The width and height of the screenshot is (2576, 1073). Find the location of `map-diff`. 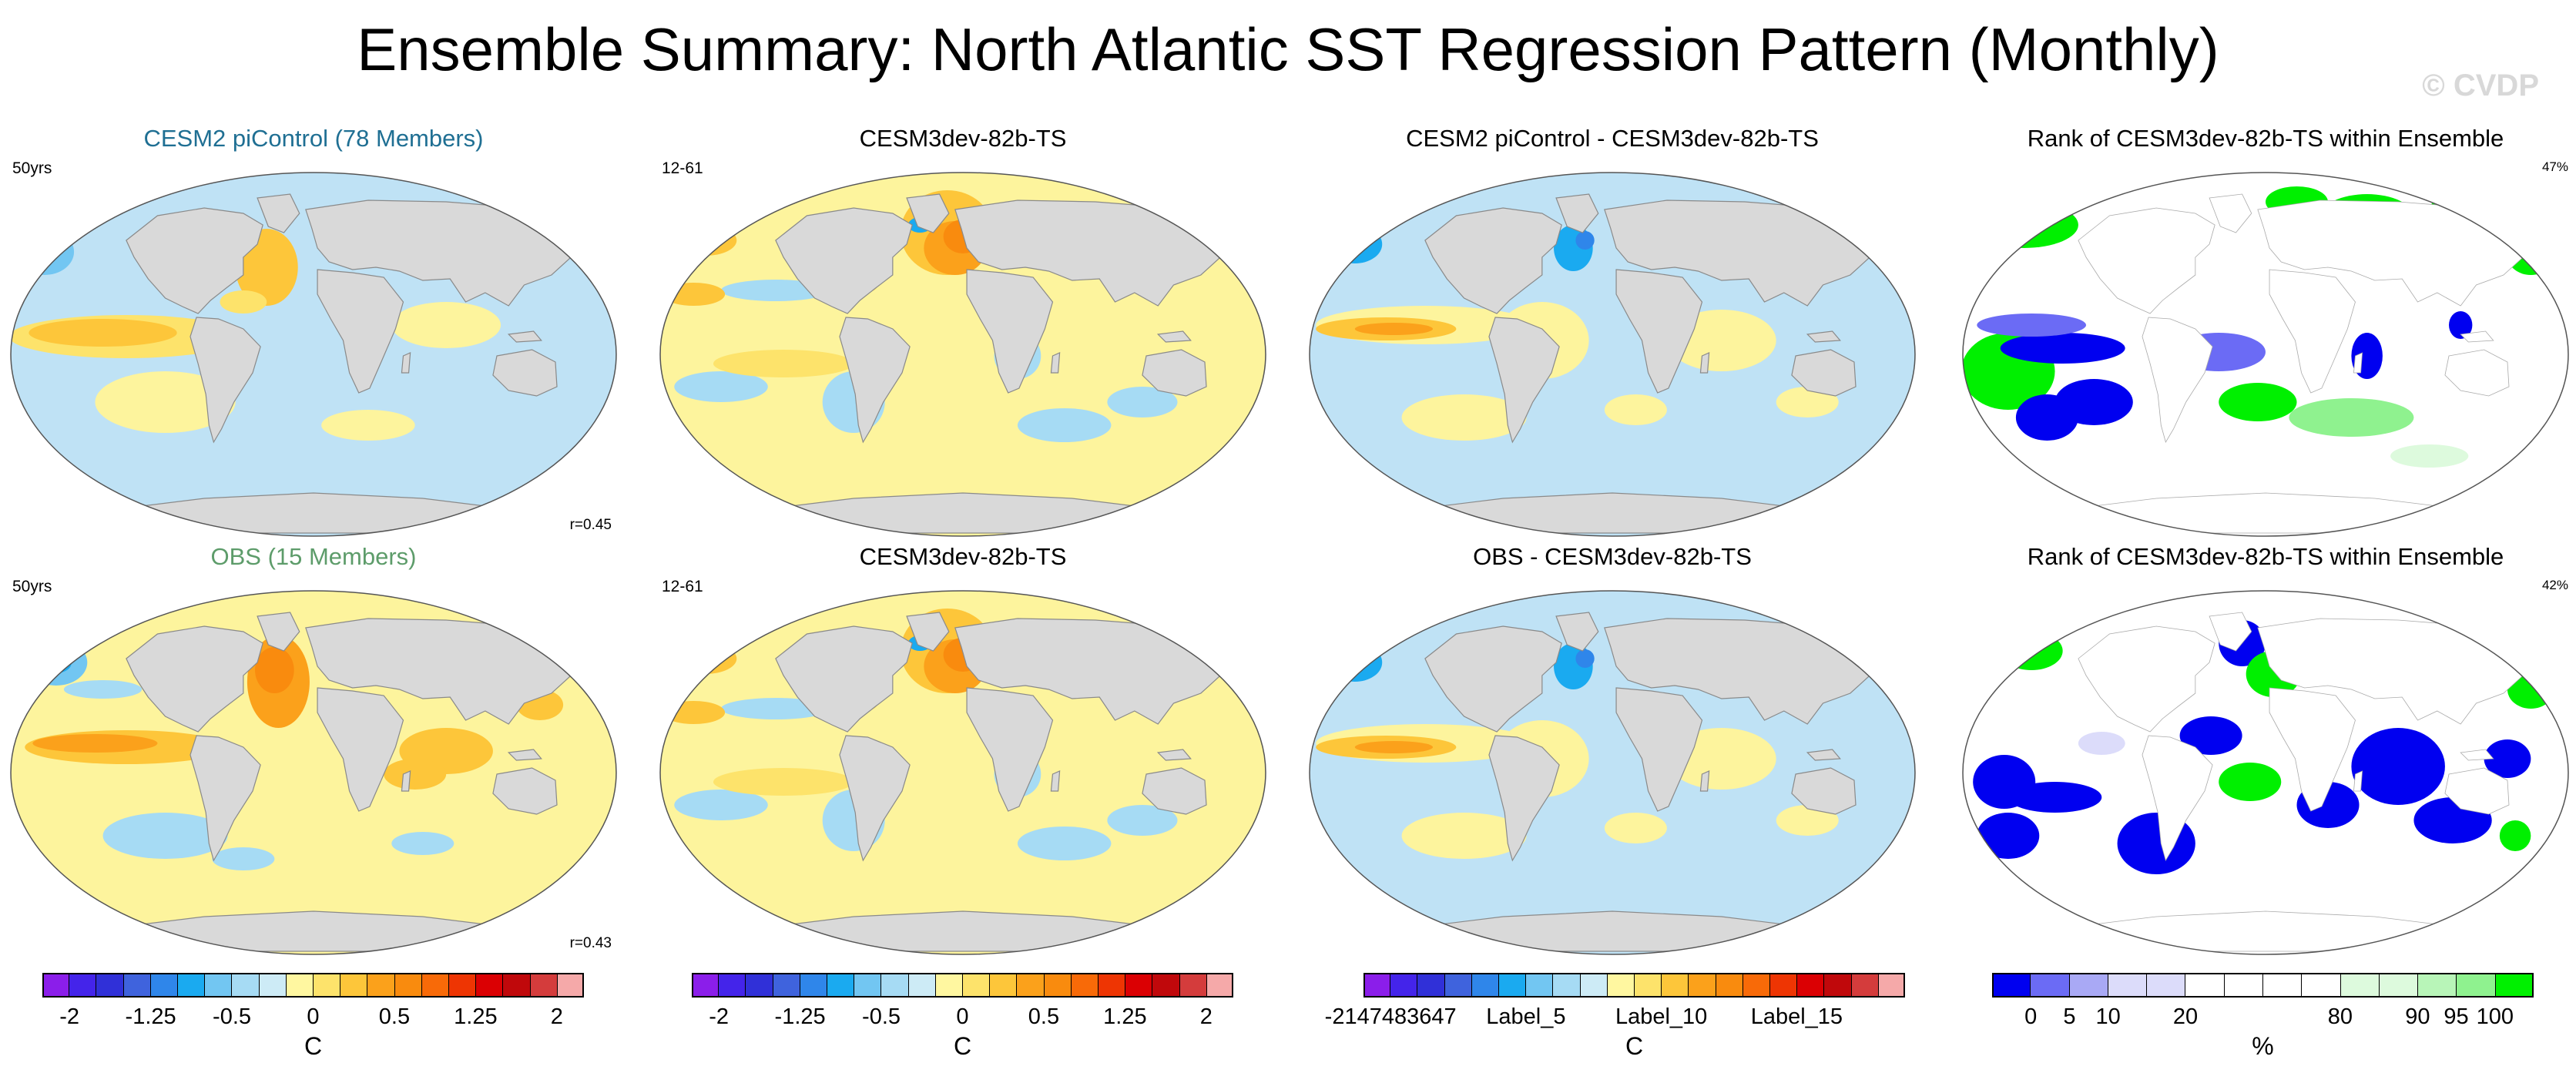

map-diff is located at coordinates (1612, 354).